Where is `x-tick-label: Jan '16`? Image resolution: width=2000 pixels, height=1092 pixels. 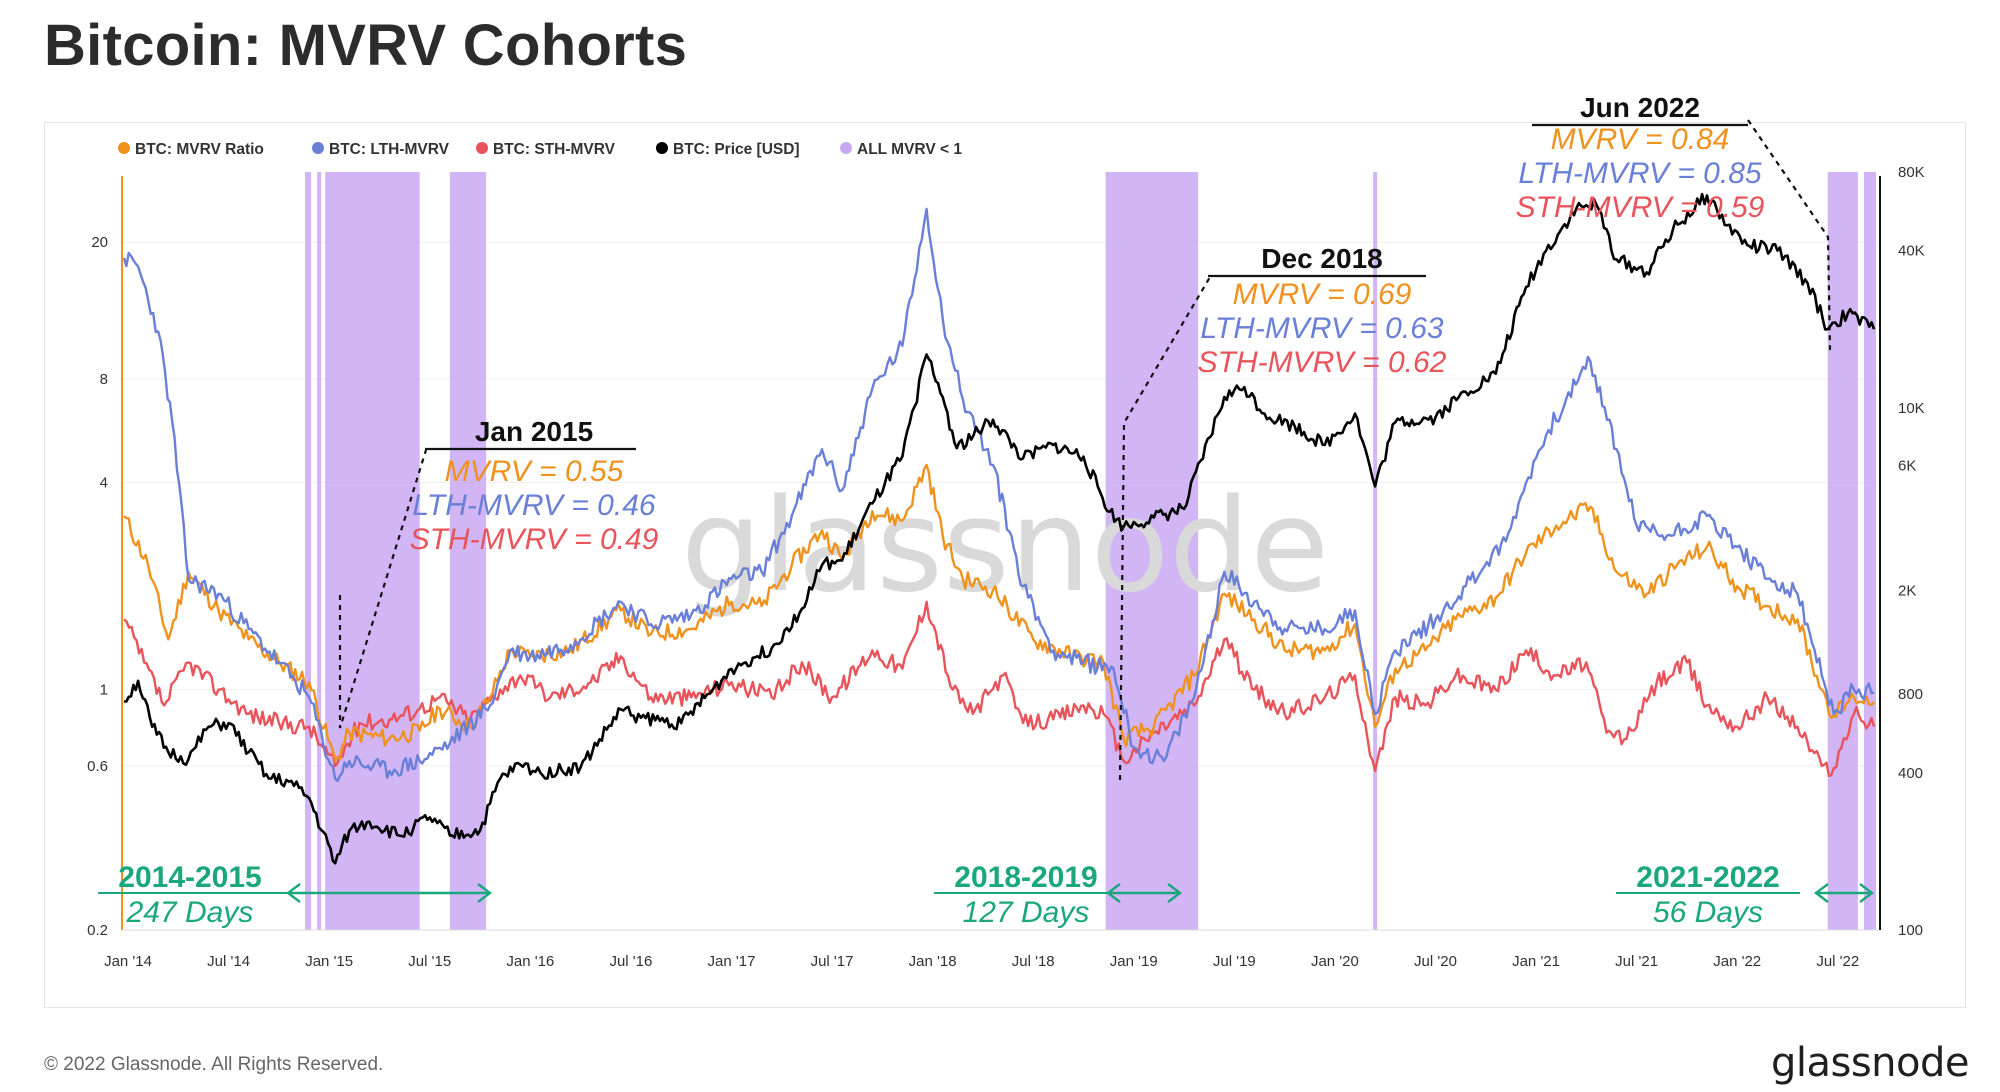
x-tick-label: Jan '16 is located at coordinates (530, 961).